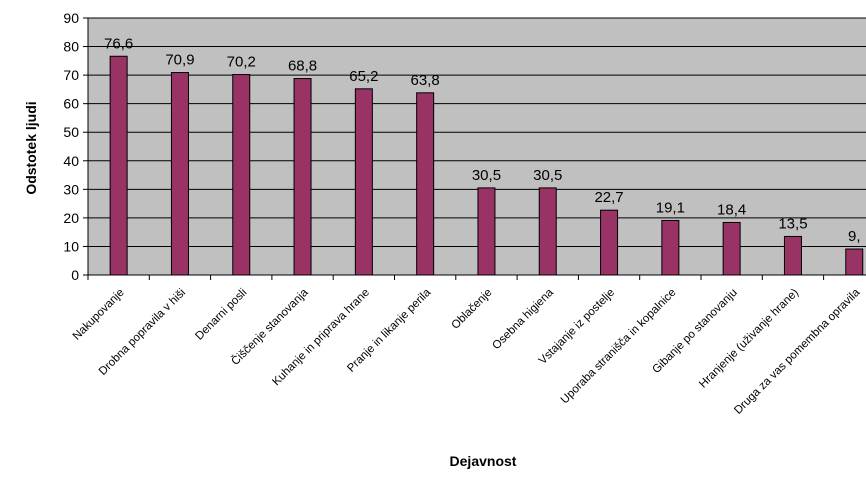 This screenshot has width=866, height=477. I want to click on data-label: 18,4, so click(731, 209).